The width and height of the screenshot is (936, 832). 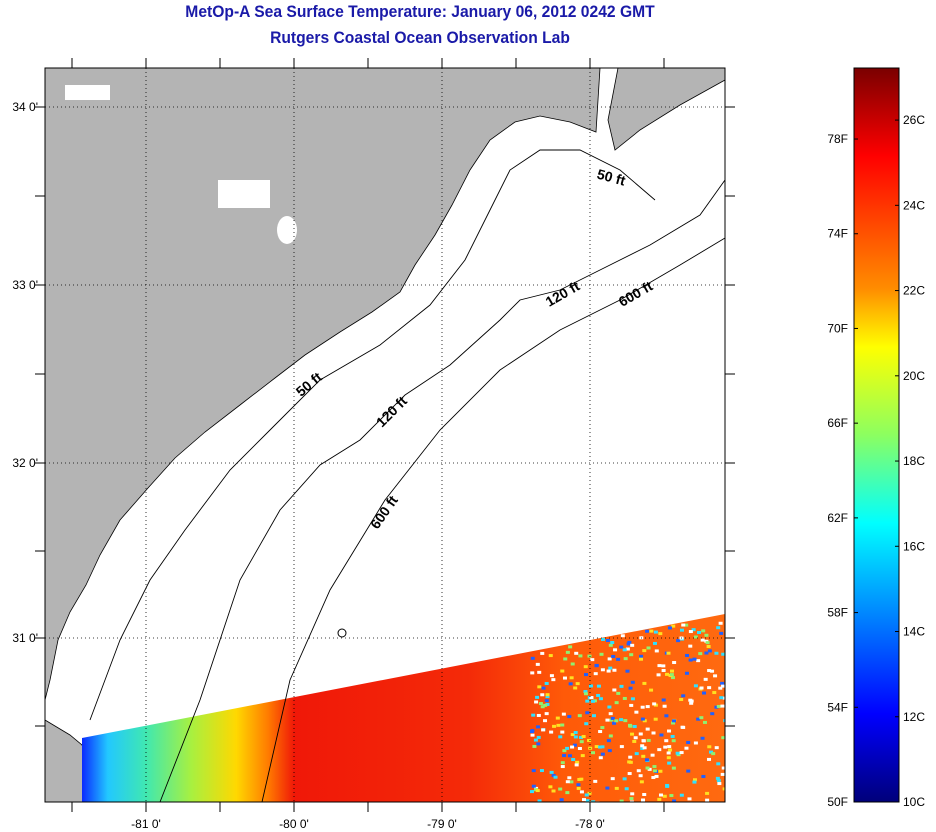 What do you see at coordinates (837, 328) in the screenshot?
I see `colorbar-f-label: 70F` at bounding box center [837, 328].